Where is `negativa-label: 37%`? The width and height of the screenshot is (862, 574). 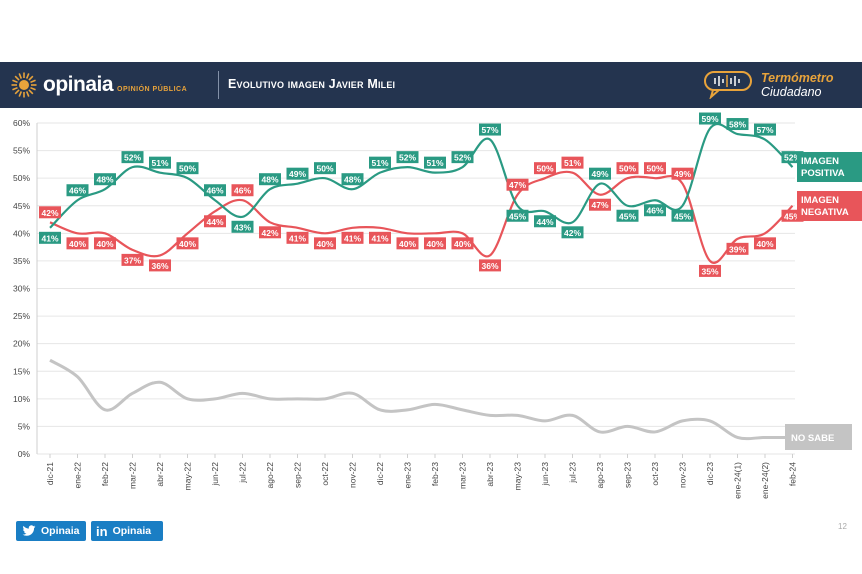
negativa-label: 37% is located at coordinates (132, 259).